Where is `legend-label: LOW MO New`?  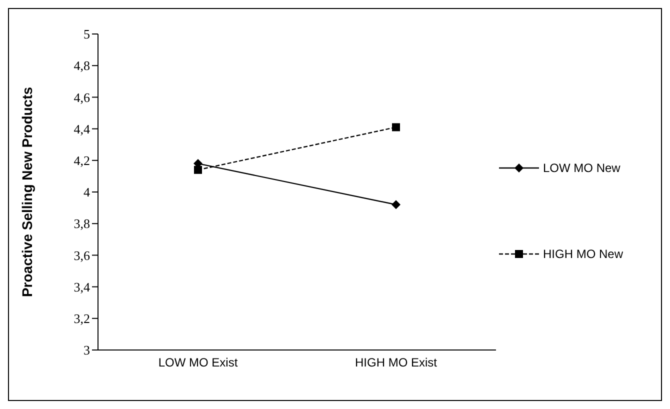 legend-label: LOW MO New is located at coordinates (581, 168).